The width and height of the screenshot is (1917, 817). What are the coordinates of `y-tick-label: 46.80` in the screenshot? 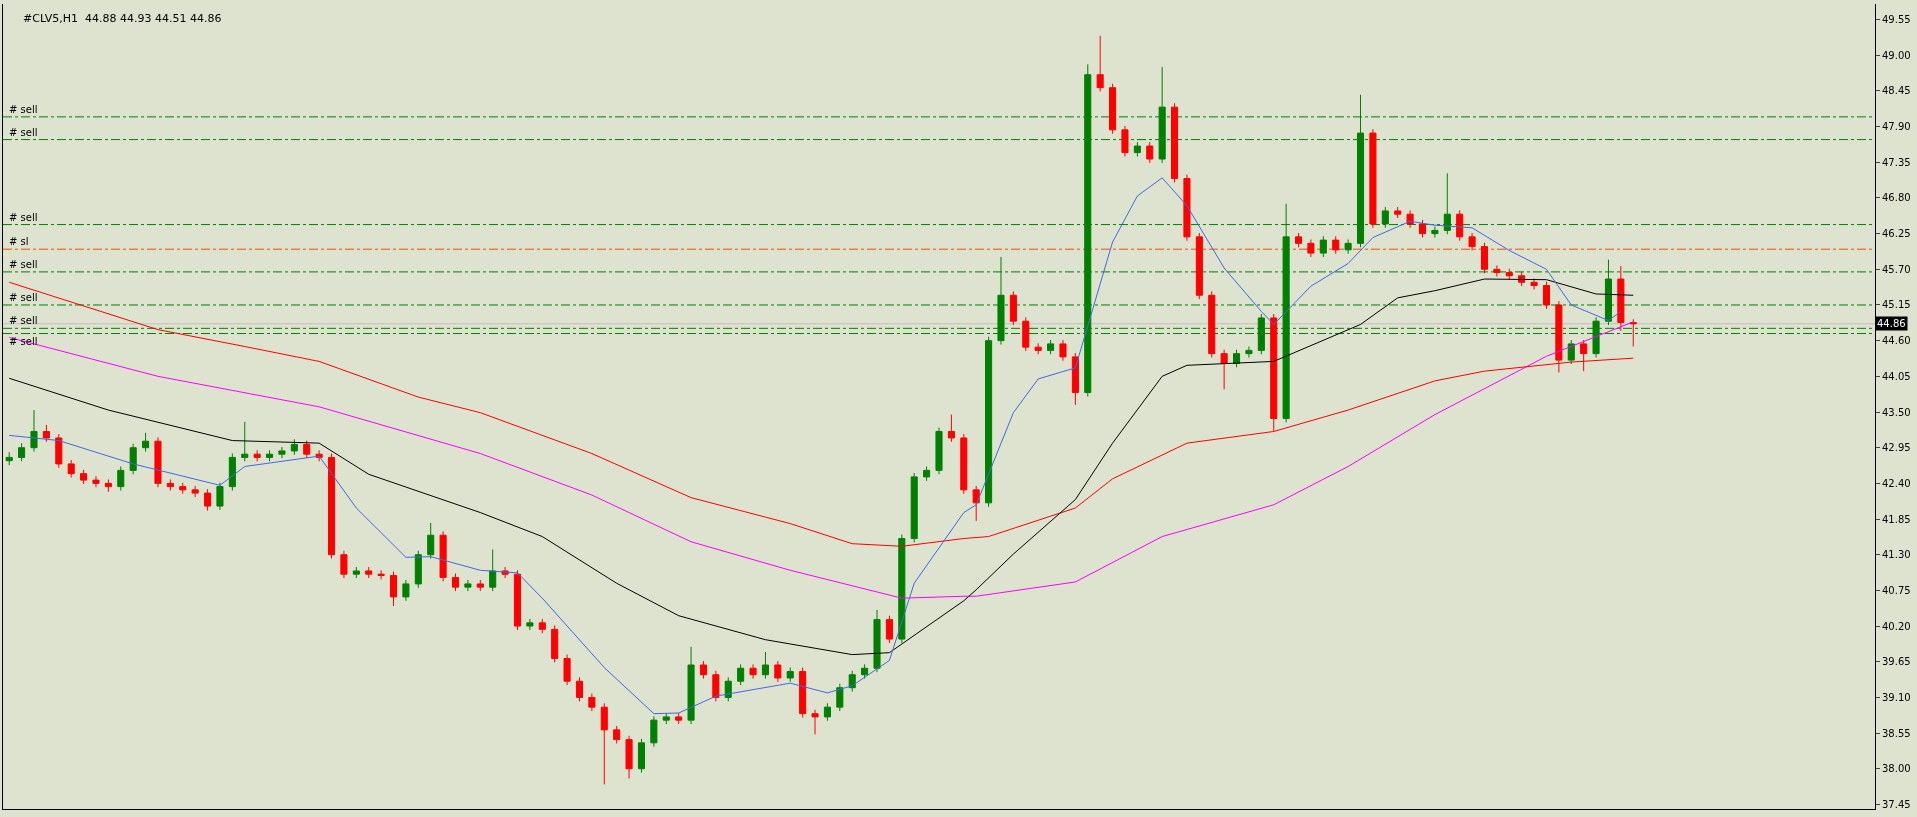 It's located at (1896, 198).